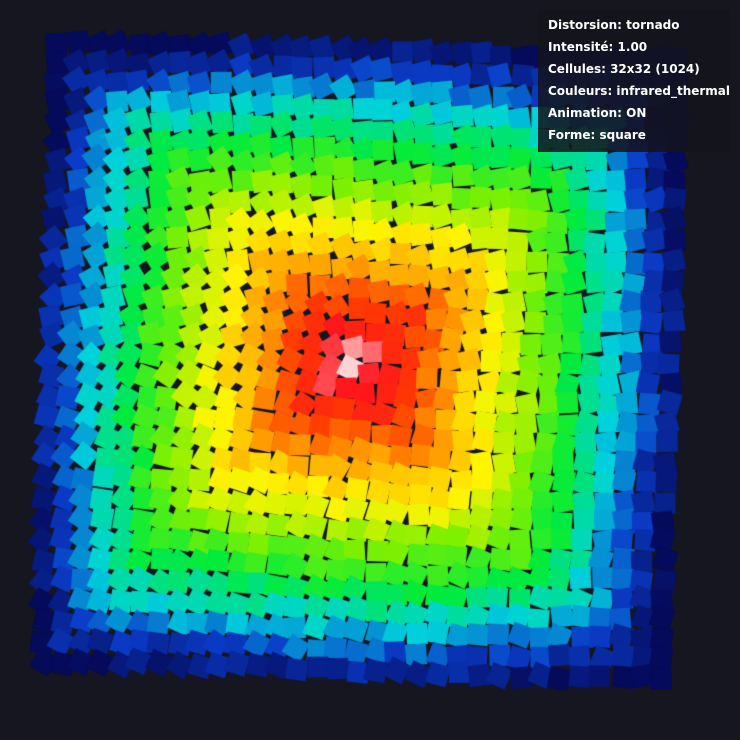 The image size is (740, 740). What do you see at coordinates (597, 113) in the screenshot?
I see `info-animation: Animation: ON` at bounding box center [597, 113].